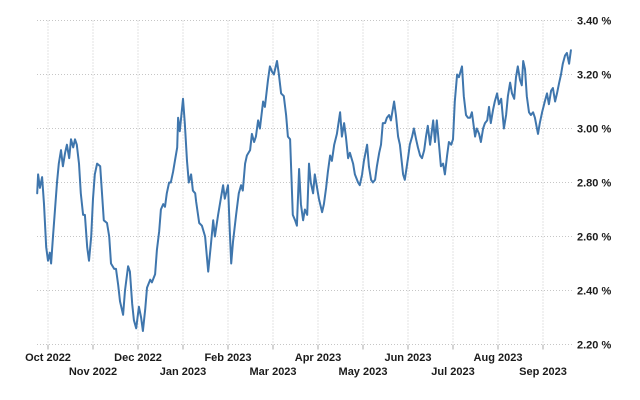 Image resolution: width=640 pixels, height=400 pixels. Describe the element at coordinates (318, 358) in the screenshot. I see `x-tick-label: Apr 2023` at that location.